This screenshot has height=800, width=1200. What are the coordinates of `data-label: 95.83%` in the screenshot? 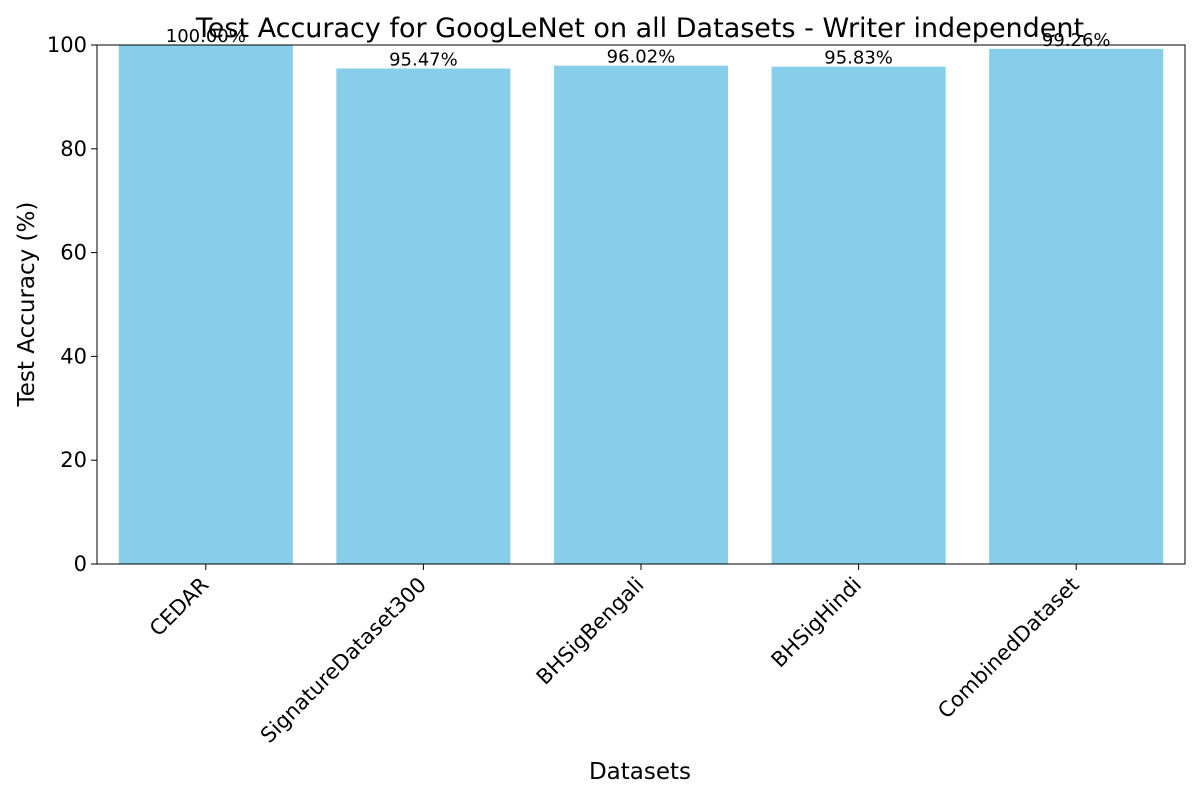 It's located at (858, 58).